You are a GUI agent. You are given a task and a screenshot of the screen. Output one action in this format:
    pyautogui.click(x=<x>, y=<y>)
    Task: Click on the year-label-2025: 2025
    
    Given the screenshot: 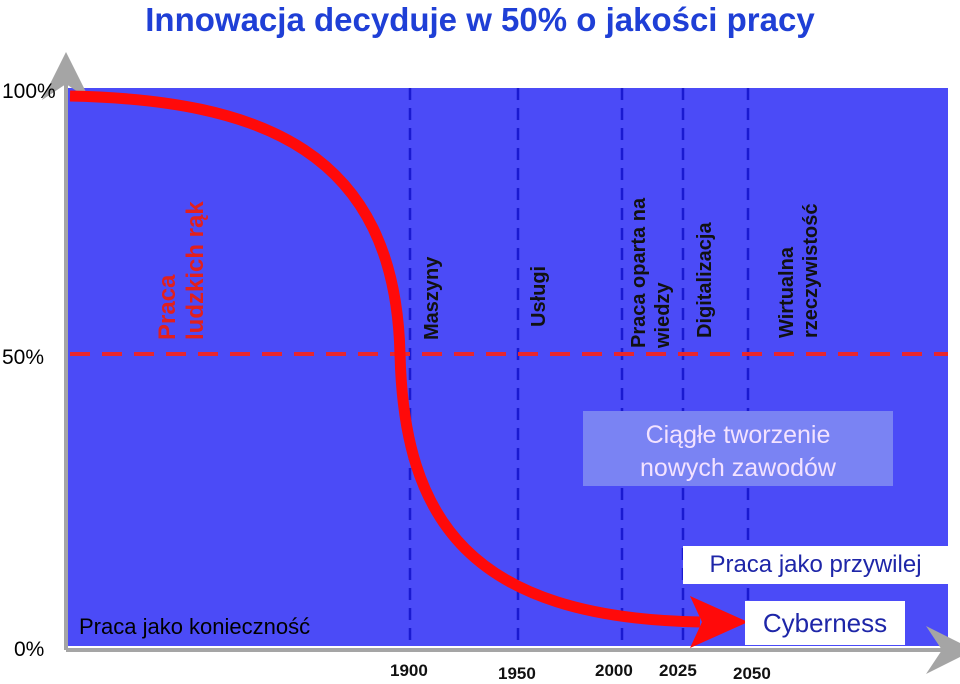 What is the action you would take?
    pyautogui.click(x=678, y=670)
    